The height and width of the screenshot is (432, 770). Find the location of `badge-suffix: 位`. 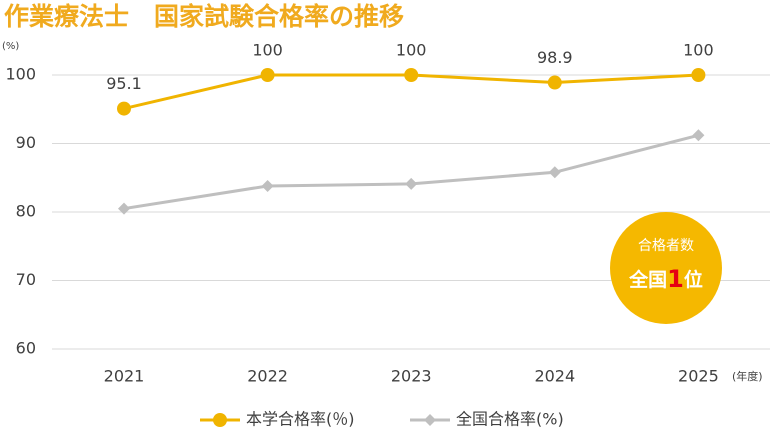

badge-suffix: 位 is located at coordinates (693, 279).